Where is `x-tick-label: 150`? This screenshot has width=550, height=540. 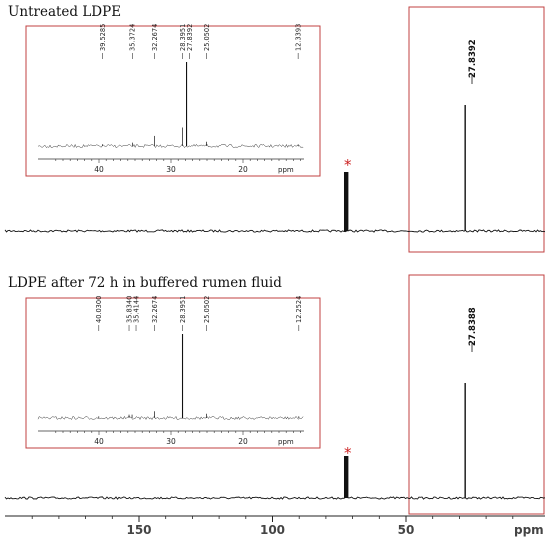
x-tick-label: 150 is located at coordinates (138, 530).